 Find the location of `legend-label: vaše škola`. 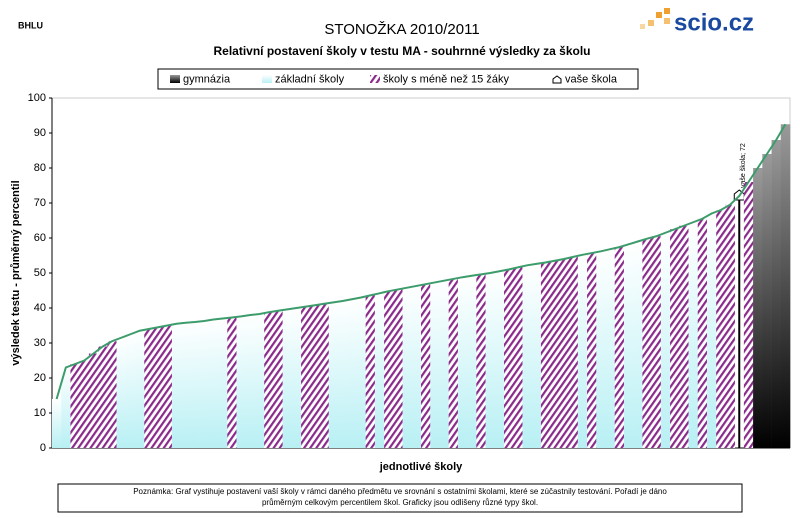

legend-label: vaše škola is located at coordinates (591, 79).